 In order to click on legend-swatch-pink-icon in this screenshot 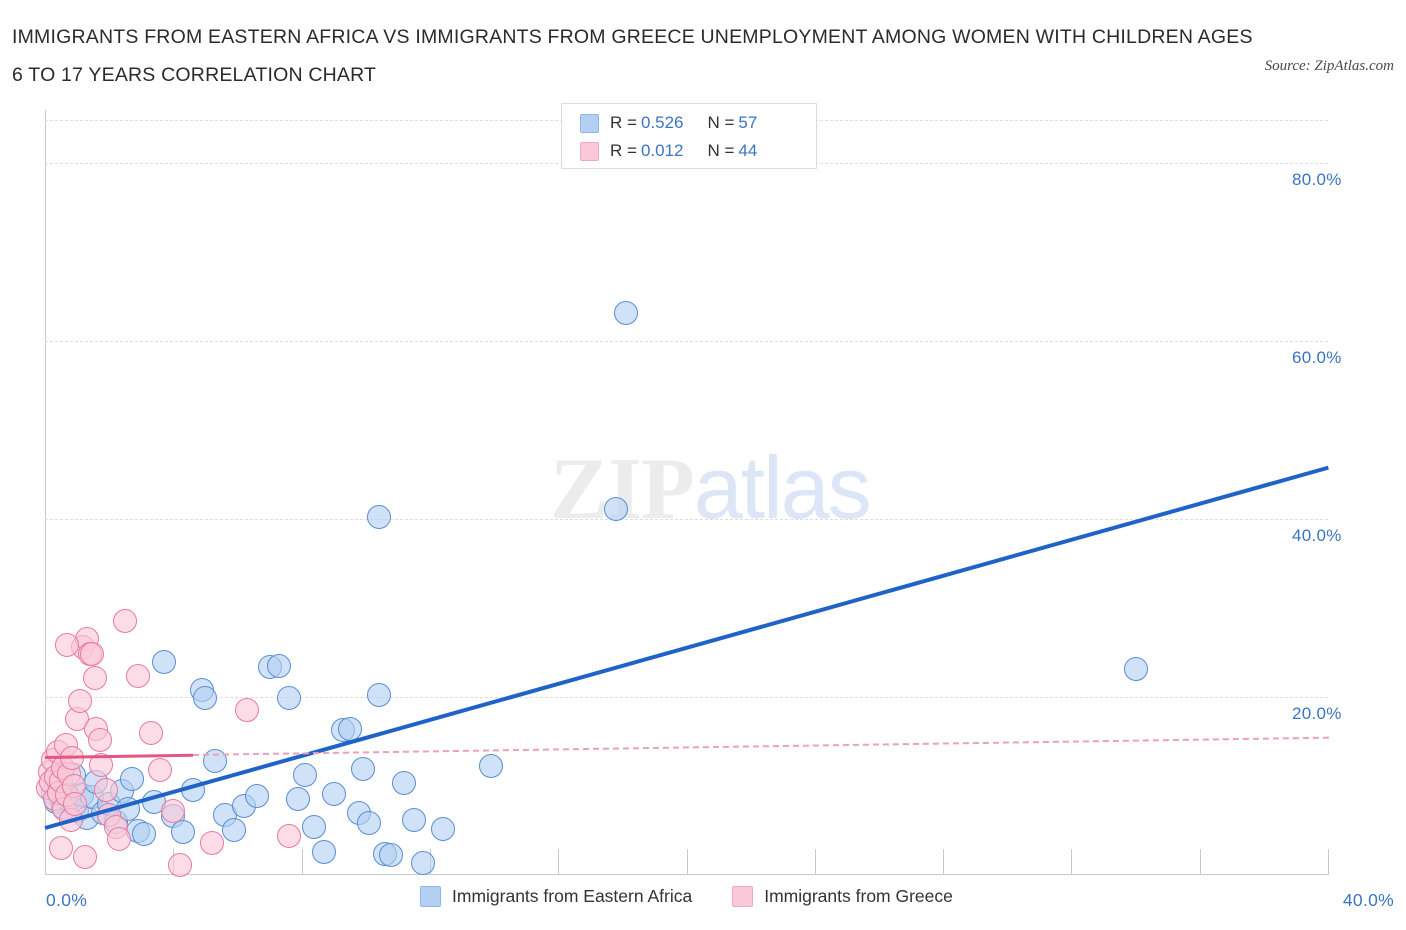, I will do `click(743, 896)`.